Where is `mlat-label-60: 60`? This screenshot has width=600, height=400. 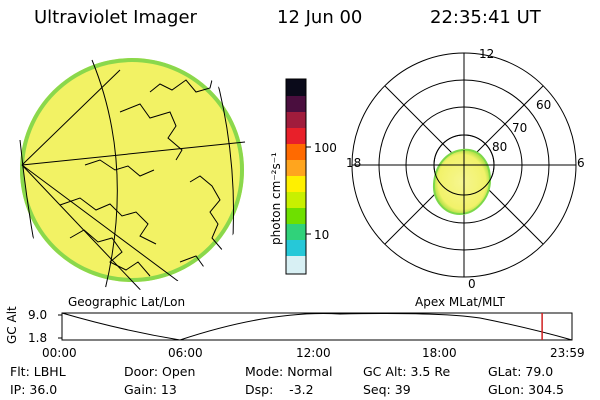 mlat-label-60: 60 is located at coordinates (544, 105).